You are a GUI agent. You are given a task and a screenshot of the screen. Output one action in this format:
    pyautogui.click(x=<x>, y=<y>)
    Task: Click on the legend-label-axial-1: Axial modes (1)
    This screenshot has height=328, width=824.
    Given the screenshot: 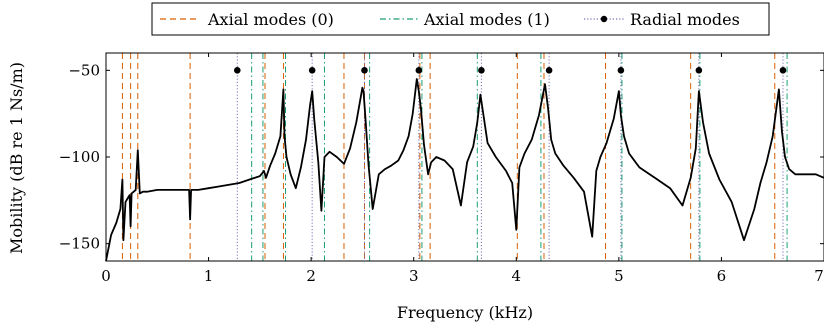 What is the action you would take?
    pyautogui.click(x=486, y=19)
    